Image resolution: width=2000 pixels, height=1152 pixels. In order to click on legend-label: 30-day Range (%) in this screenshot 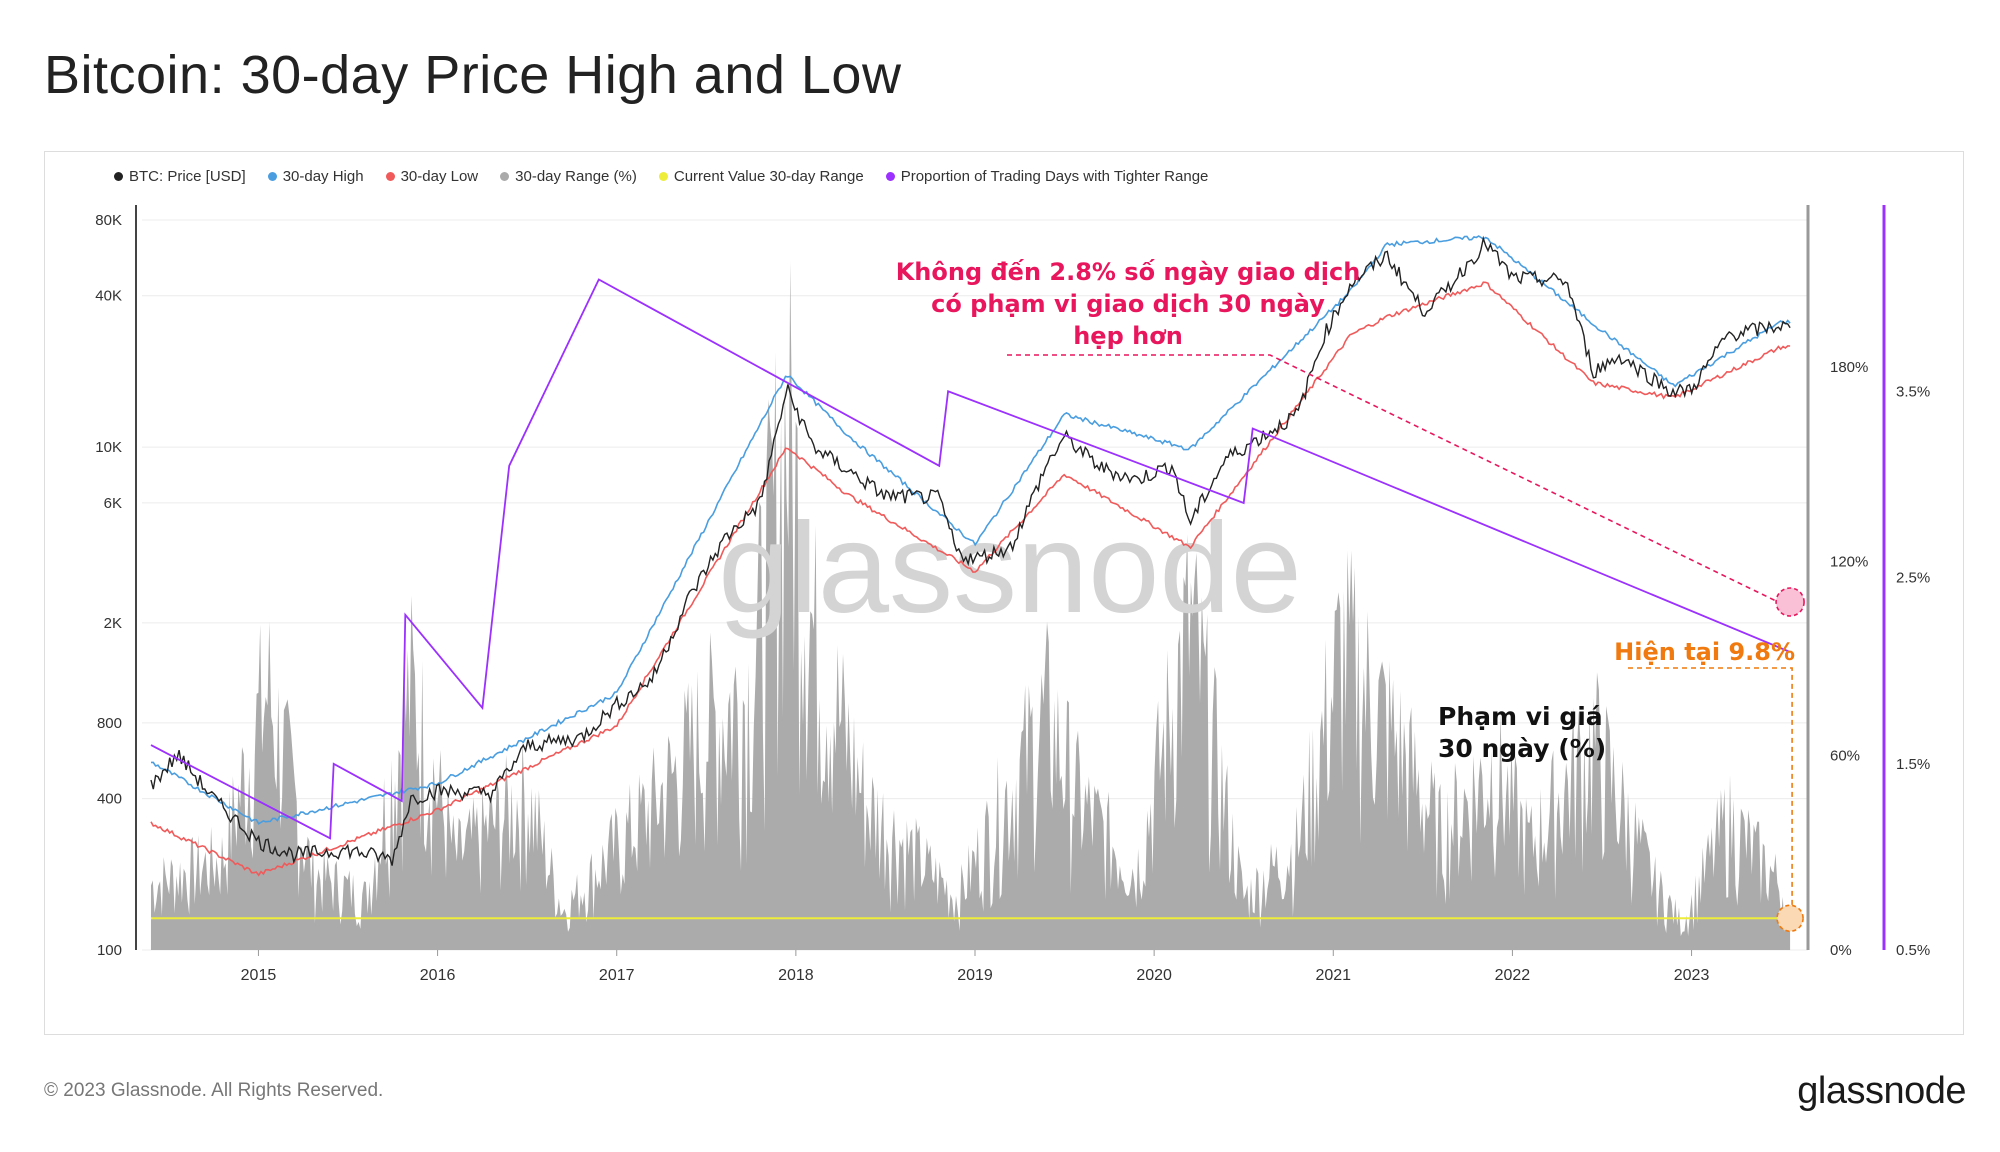, I will do `click(576, 176)`.